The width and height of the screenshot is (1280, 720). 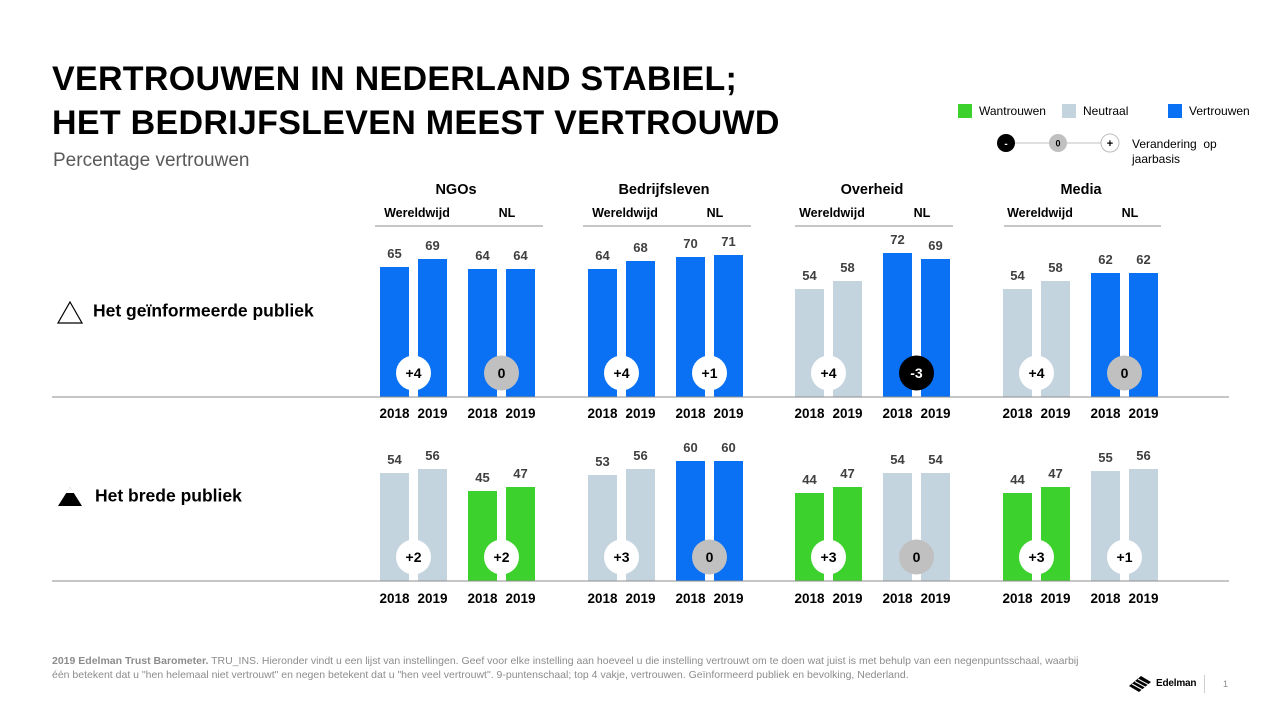 I want to click on row-label-general-text: Het brede publiek, so click(x=168, y=495).